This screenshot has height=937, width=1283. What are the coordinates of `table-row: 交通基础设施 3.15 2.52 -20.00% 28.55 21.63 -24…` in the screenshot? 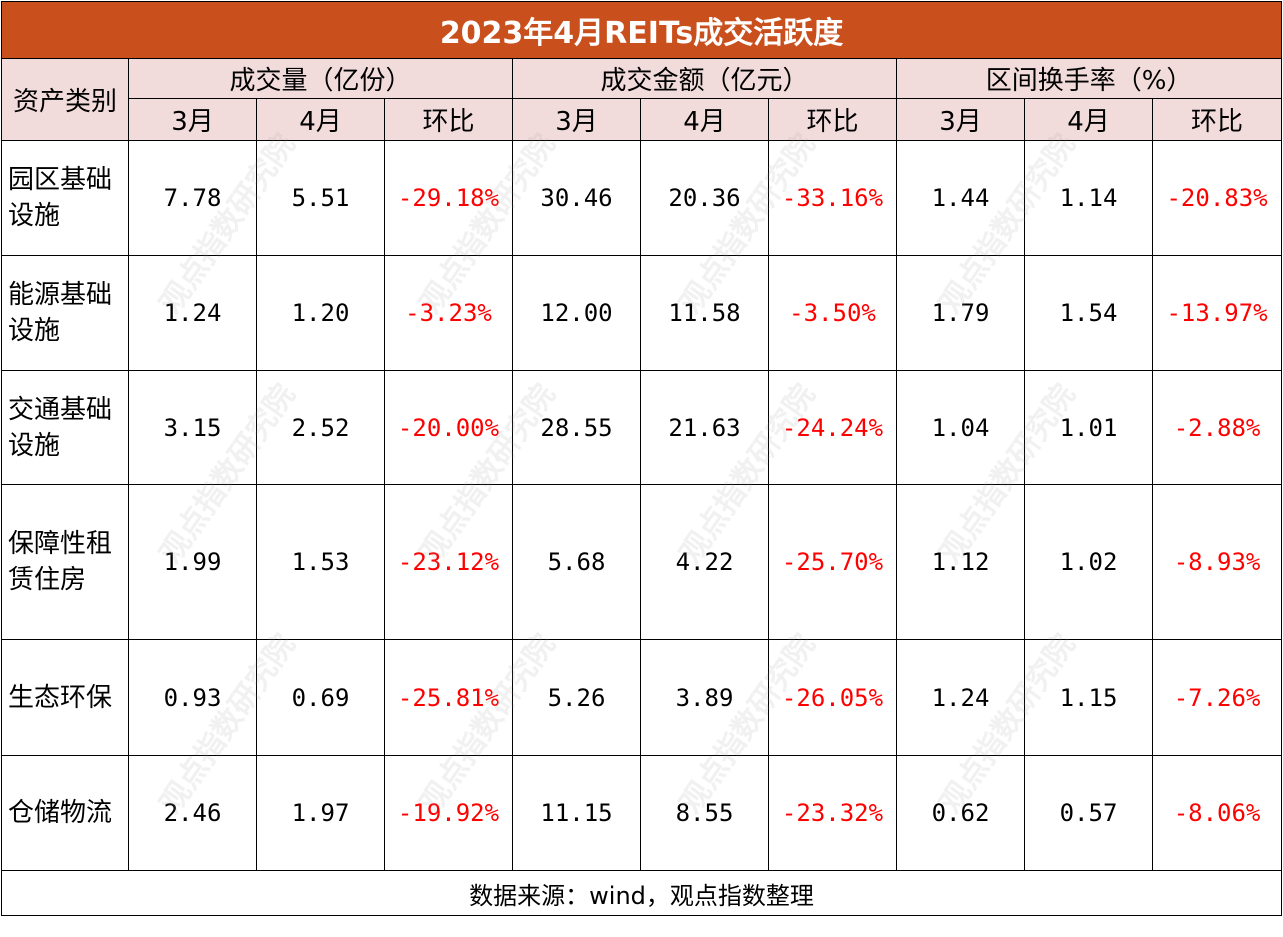 It's located at (642, 427).